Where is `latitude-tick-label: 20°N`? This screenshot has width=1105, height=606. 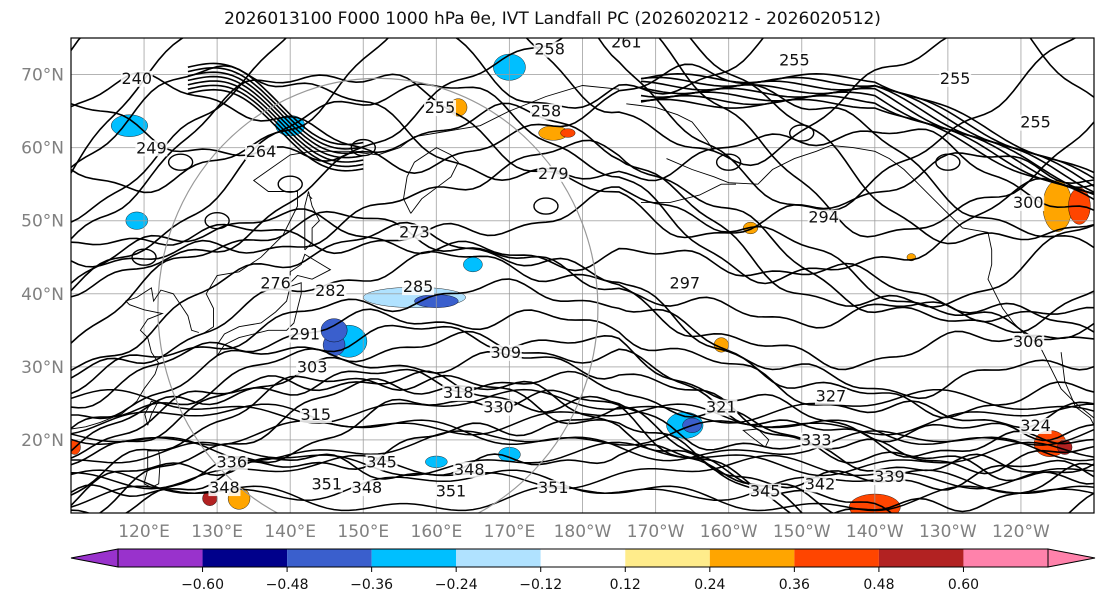
latitude-tick-label: 20°N is located at coordinates (42, 441).